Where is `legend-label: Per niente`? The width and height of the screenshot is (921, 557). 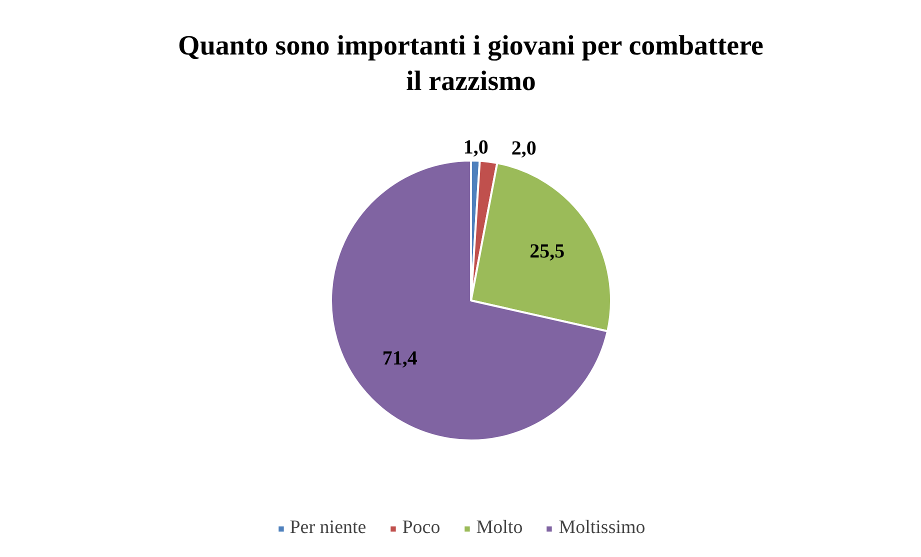
legend-label: Per niente is located at coordinates (328, 528).